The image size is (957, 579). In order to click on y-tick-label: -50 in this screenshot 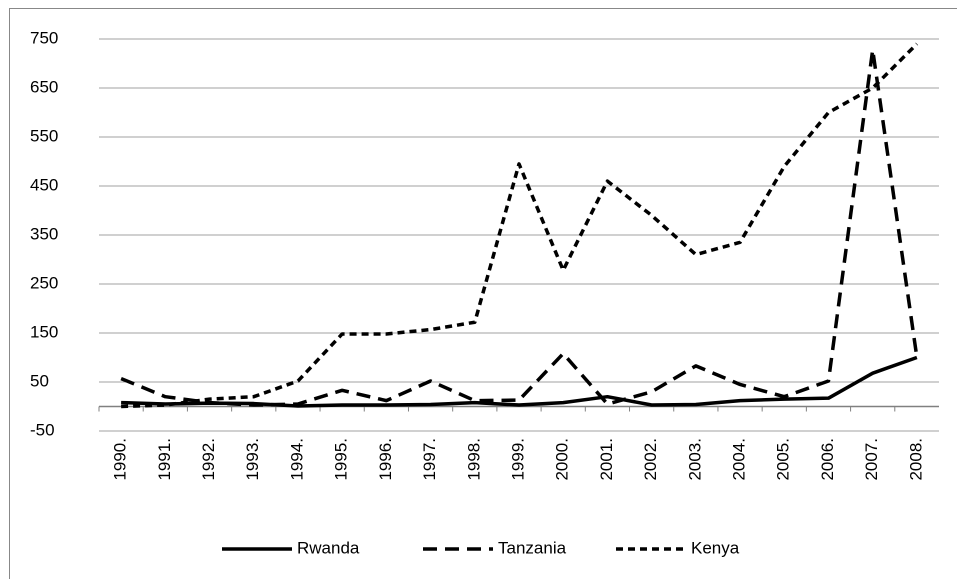, I will do `click(42, 429)`.